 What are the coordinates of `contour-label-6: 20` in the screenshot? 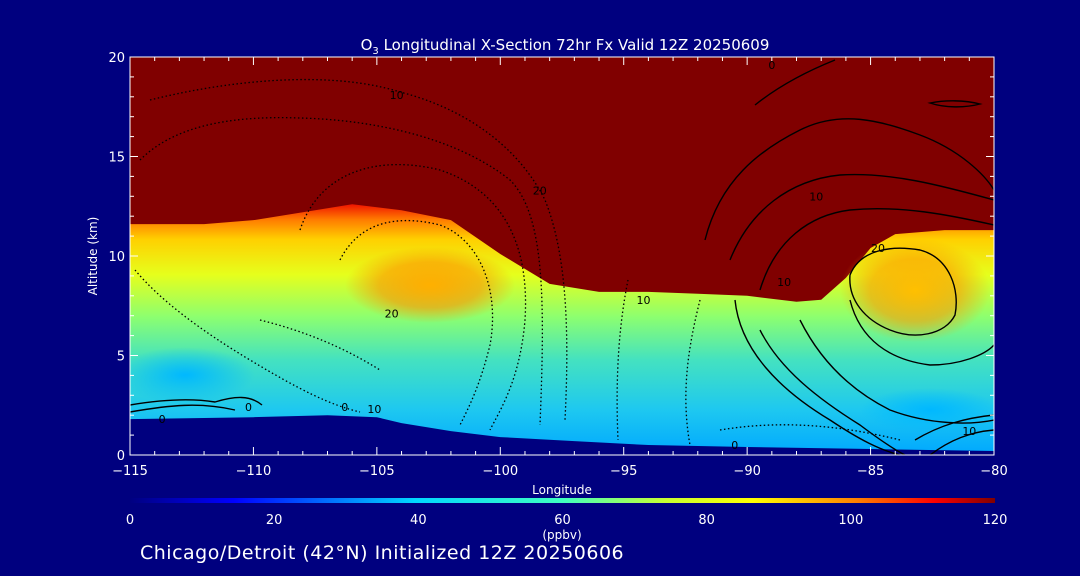 It's located at (878, 248).